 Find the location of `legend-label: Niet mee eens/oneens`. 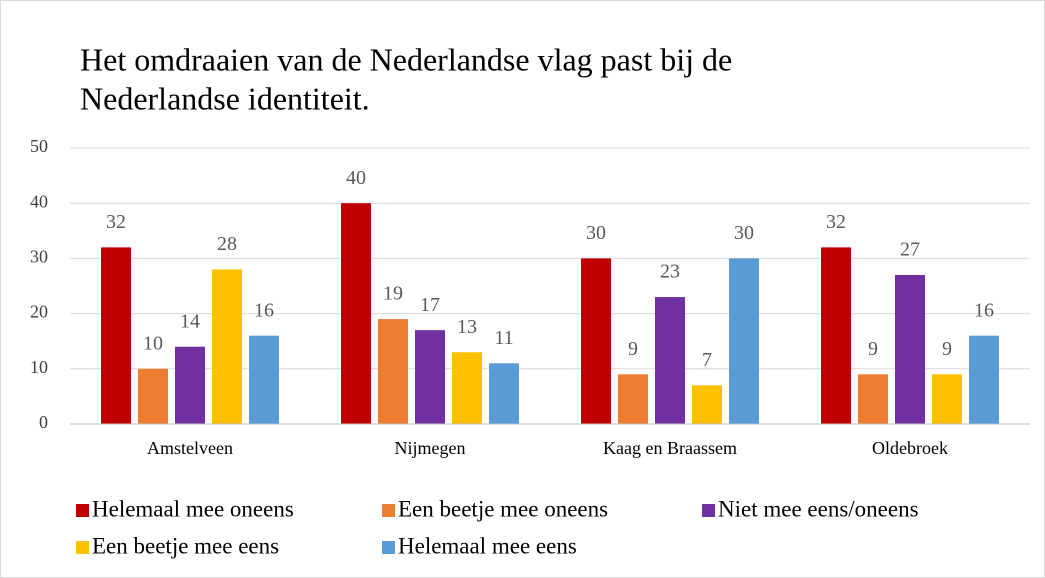

legend-label: Niet mee eens/oneens is located at coordinates (818, 508).